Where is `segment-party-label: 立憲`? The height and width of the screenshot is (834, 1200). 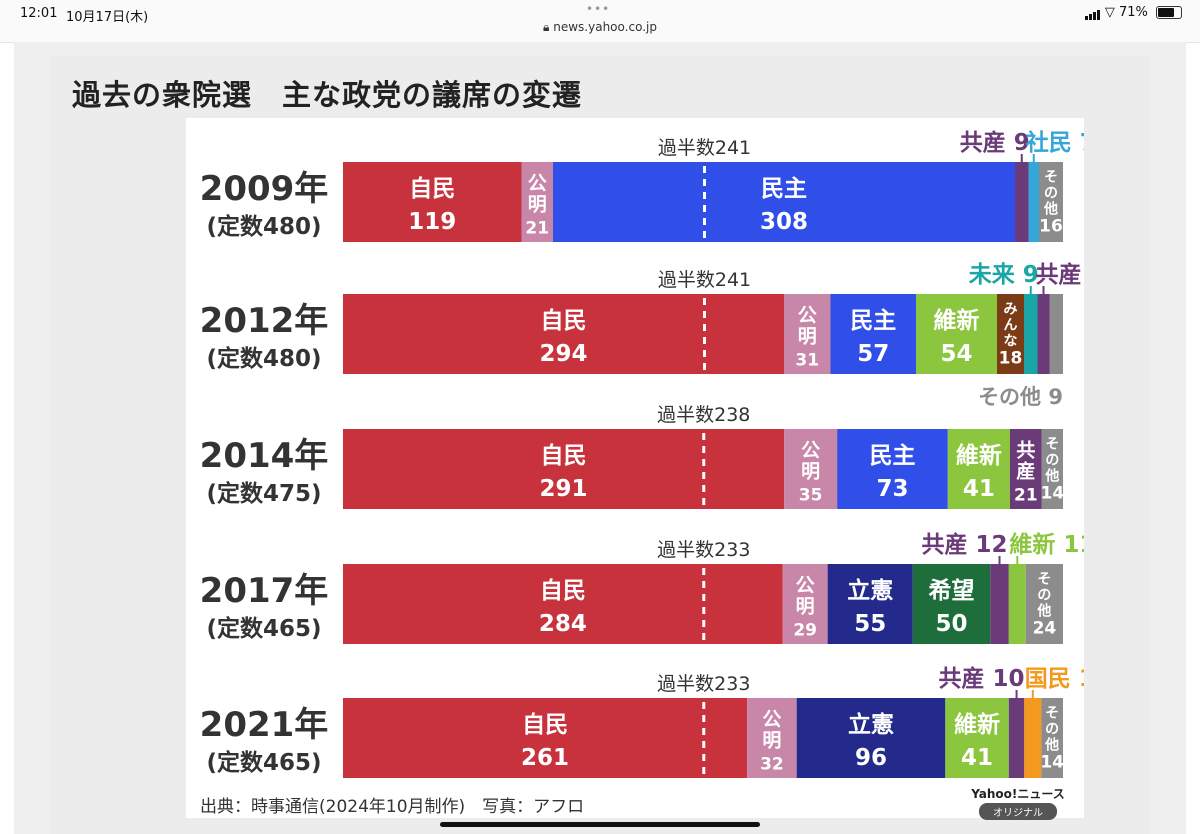 segment-party-label: 立憲 is located at coordinates (871, 724).